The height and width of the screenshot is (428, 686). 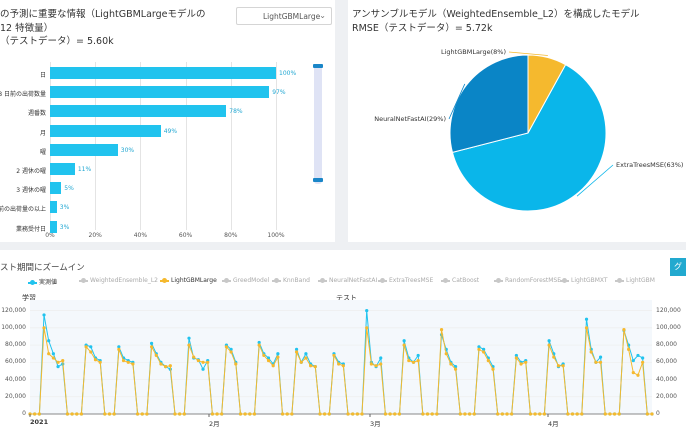 I want to click on legend-item: LightGBM, so click(x=635, y=280).